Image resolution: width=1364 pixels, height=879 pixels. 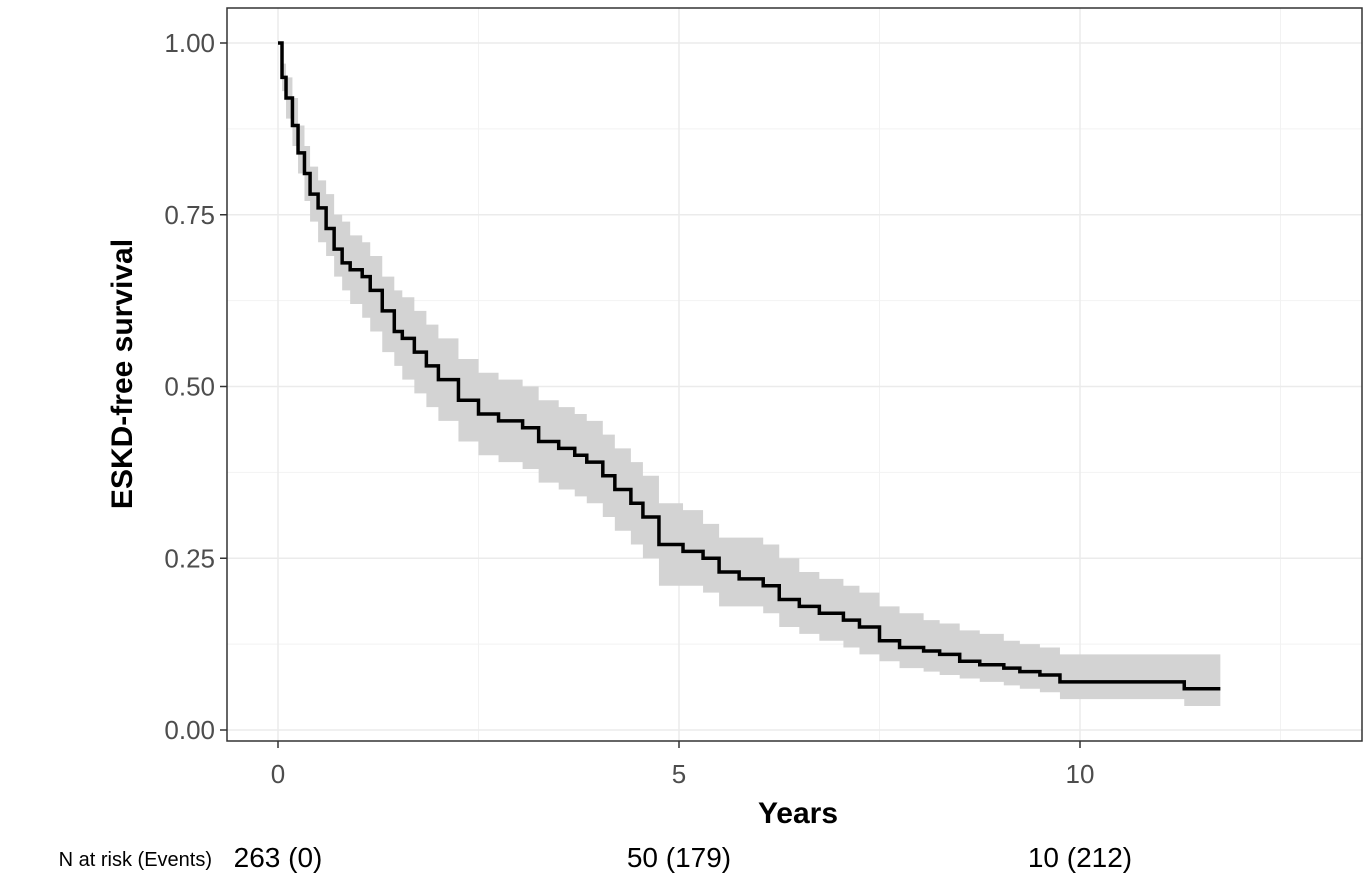 What do you see at coordinates (1080, 857) in the screenshot?
I see `risk-value-2: 10 (212)` at bounding box center [1080, 857].